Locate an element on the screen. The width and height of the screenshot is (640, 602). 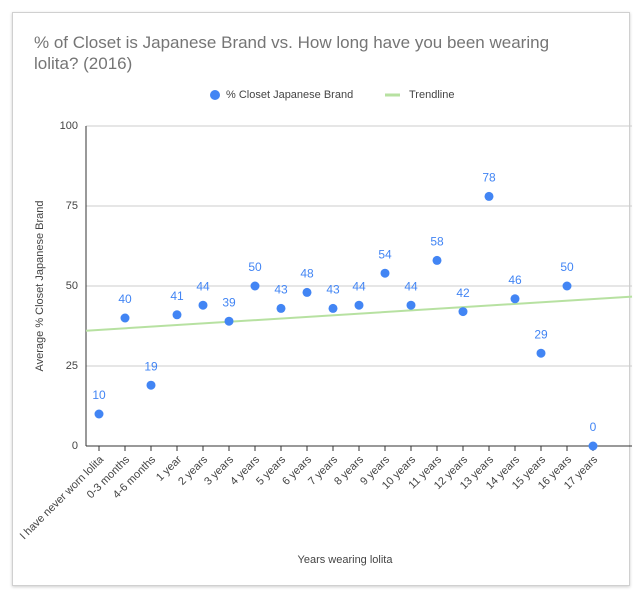
data-label: 48 is located at coordinates (307, 274).